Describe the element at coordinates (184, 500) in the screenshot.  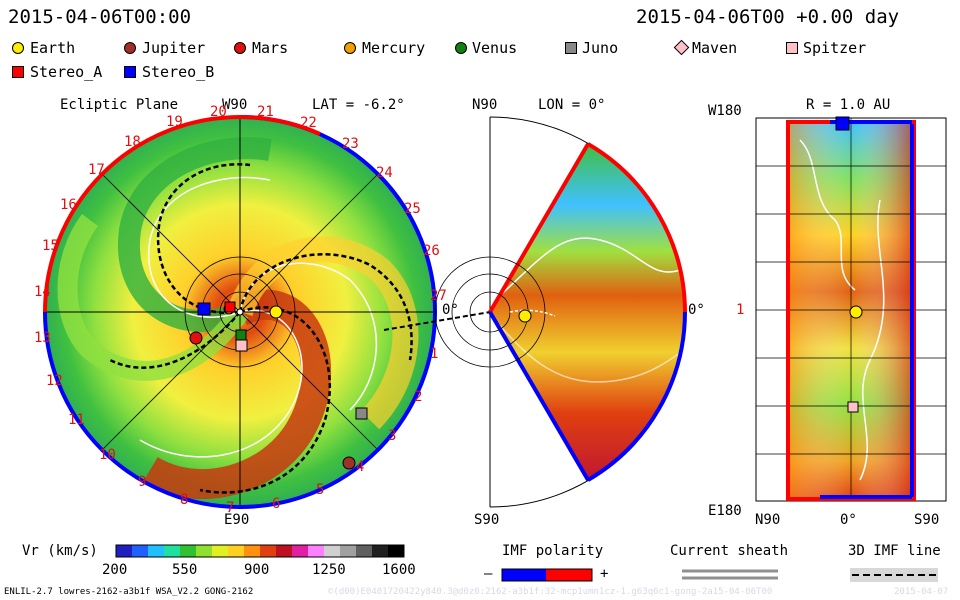
I see `ring-day-label: 8` at that location.